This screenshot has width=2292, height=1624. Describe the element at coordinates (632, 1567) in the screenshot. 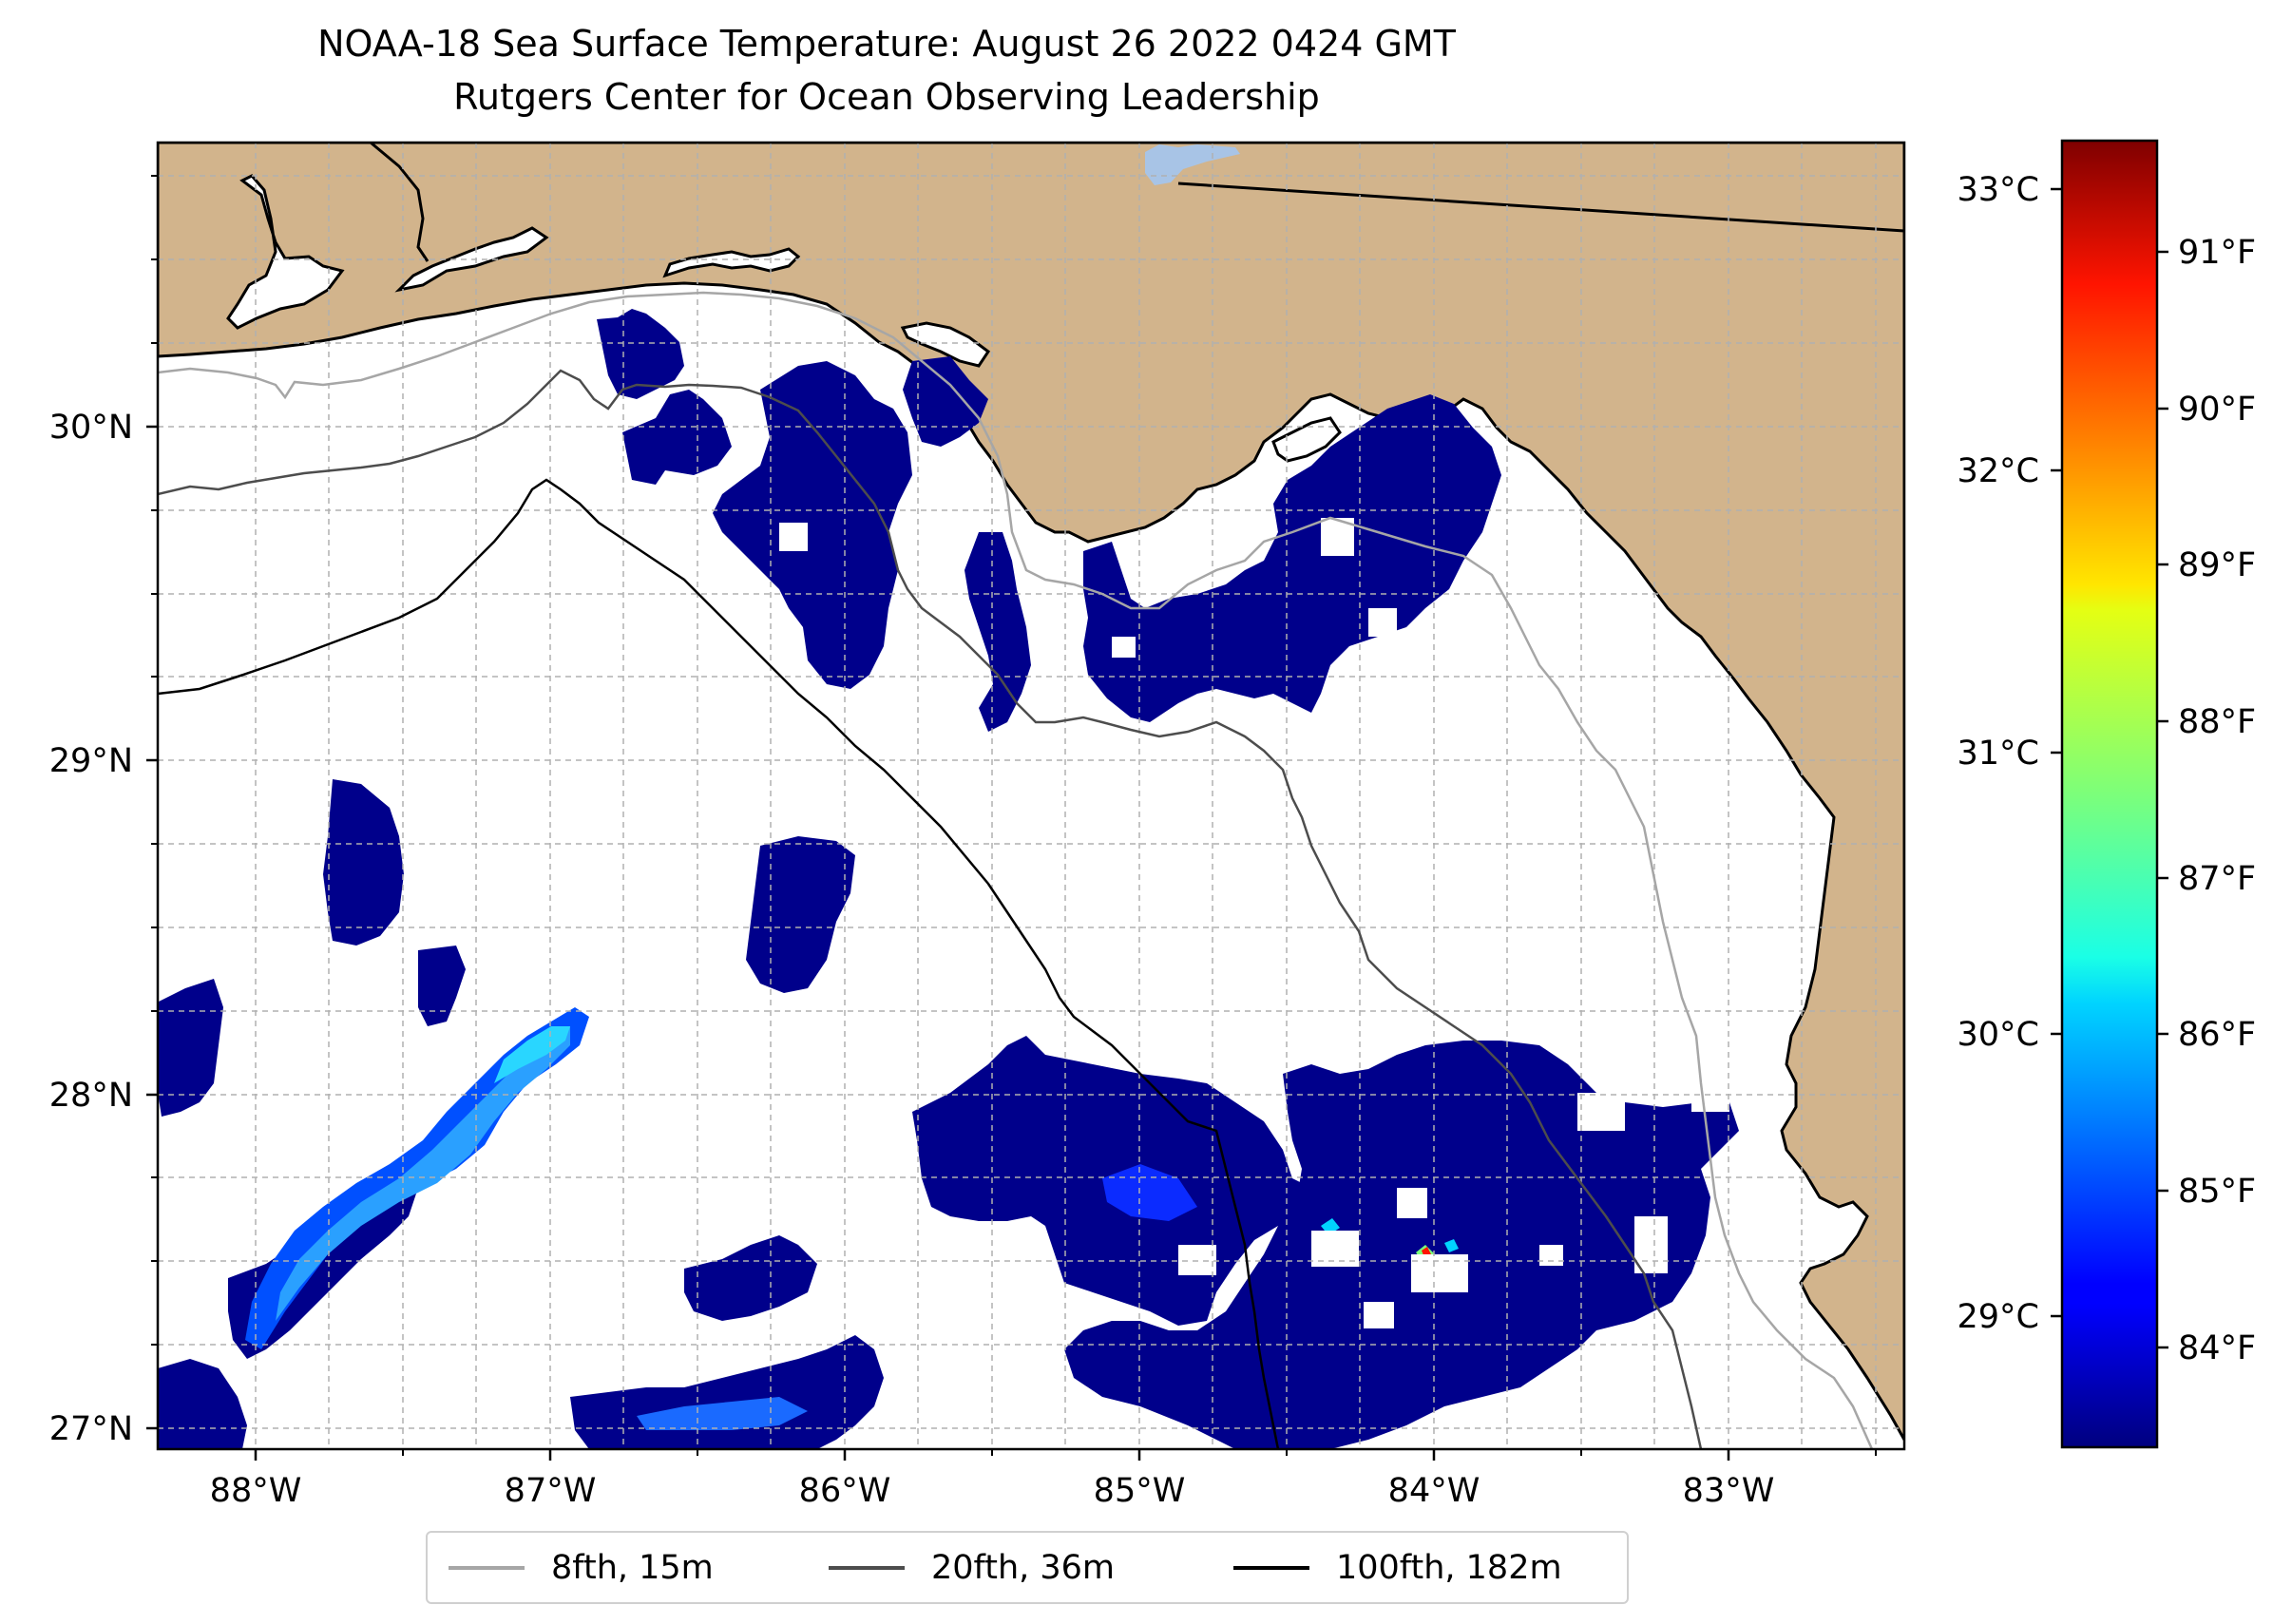

I see `legend-label: 8fth, 15m` at that location.